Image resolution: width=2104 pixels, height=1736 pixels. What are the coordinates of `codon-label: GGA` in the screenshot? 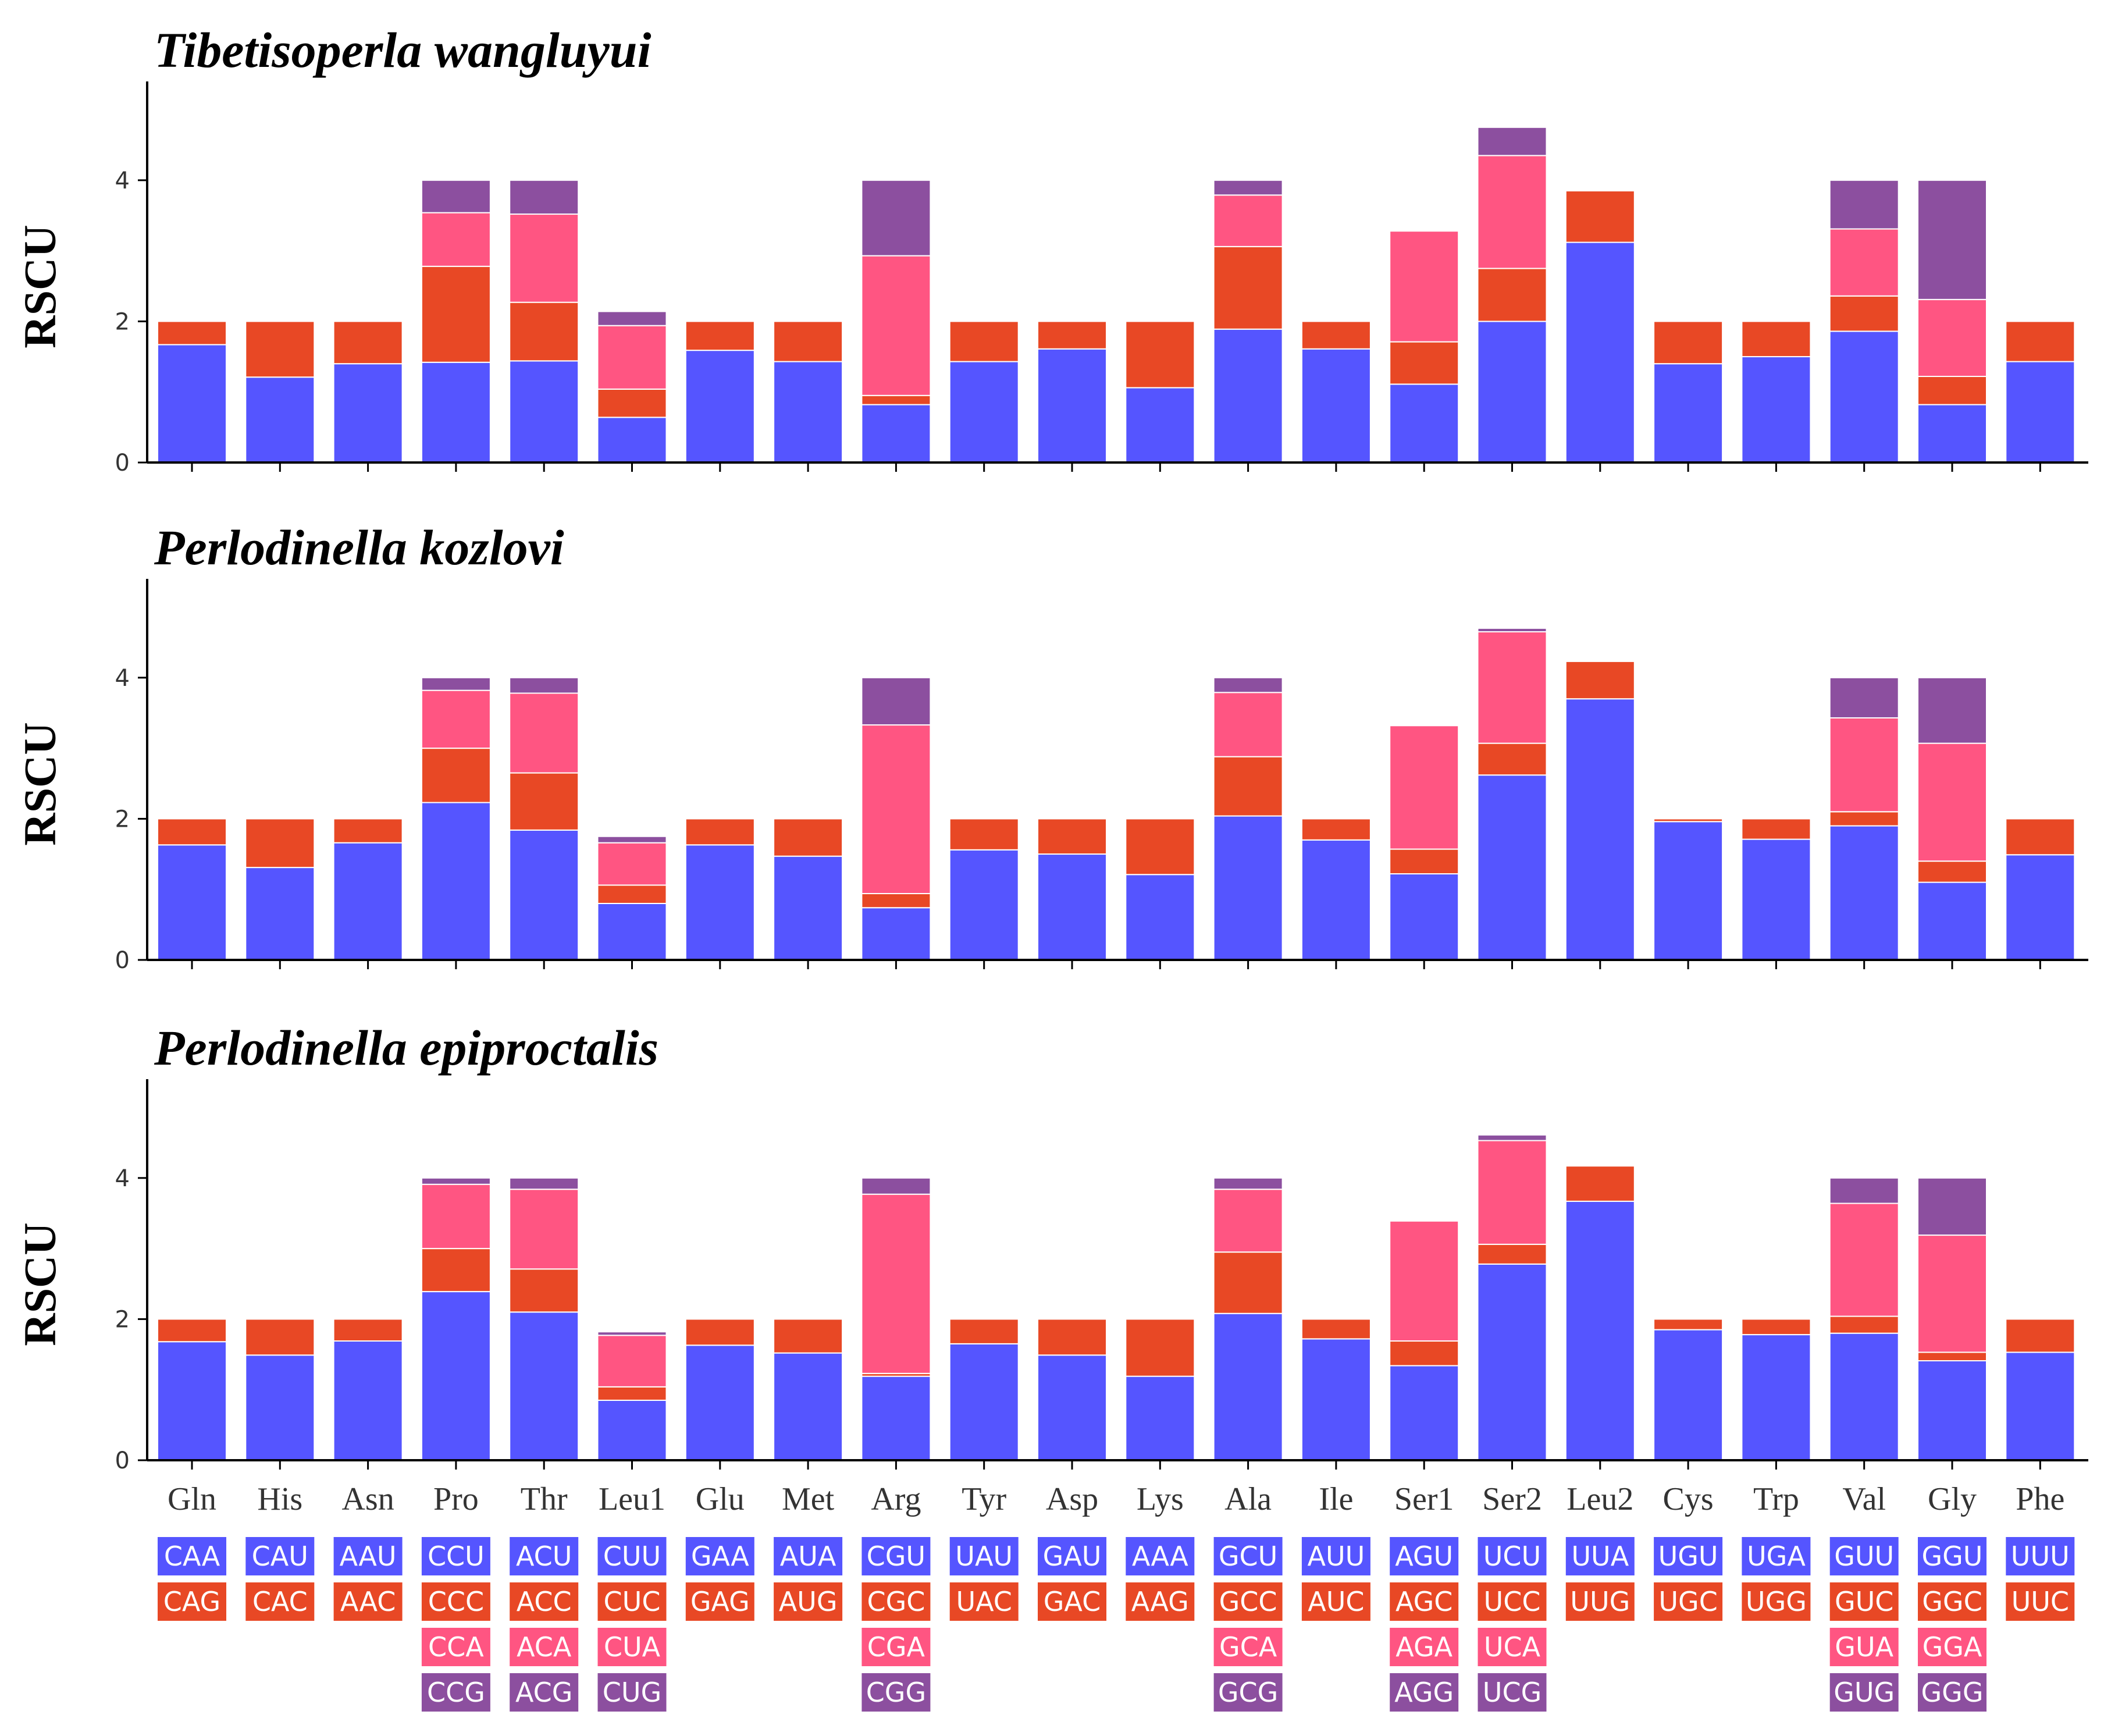 It's located at (1952, 1647).